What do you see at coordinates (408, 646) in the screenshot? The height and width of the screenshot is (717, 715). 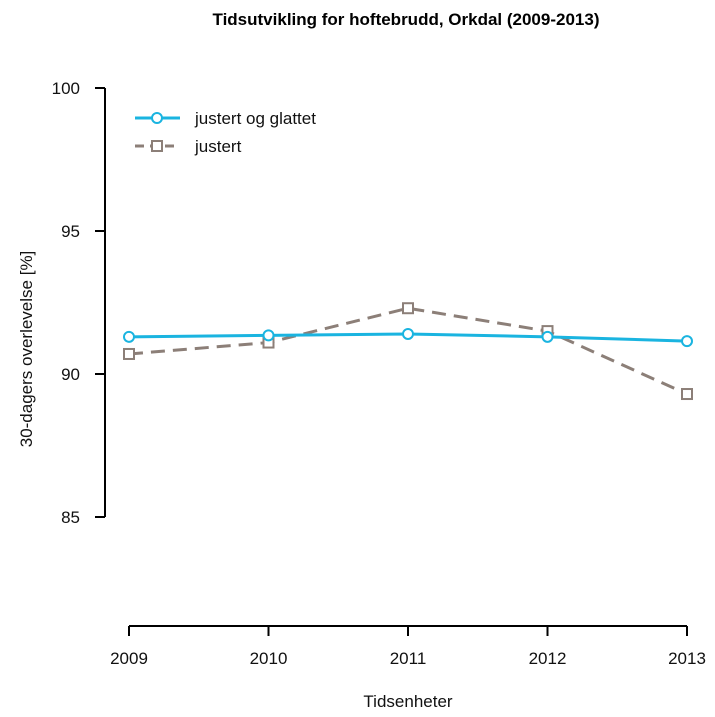 I see `x-axis: 2009 2010 2011 2012 2013` at bounding box center [408, 646].